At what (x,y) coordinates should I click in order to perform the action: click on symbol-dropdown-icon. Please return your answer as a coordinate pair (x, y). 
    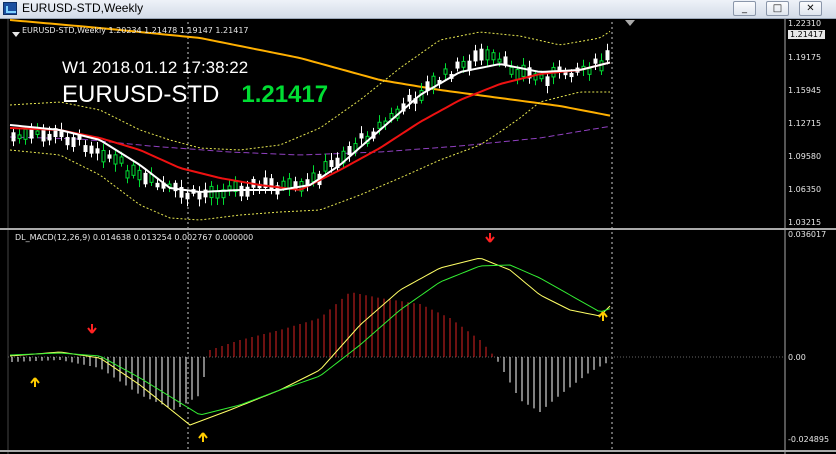
    Looking at the image, I should click on (16, 34).